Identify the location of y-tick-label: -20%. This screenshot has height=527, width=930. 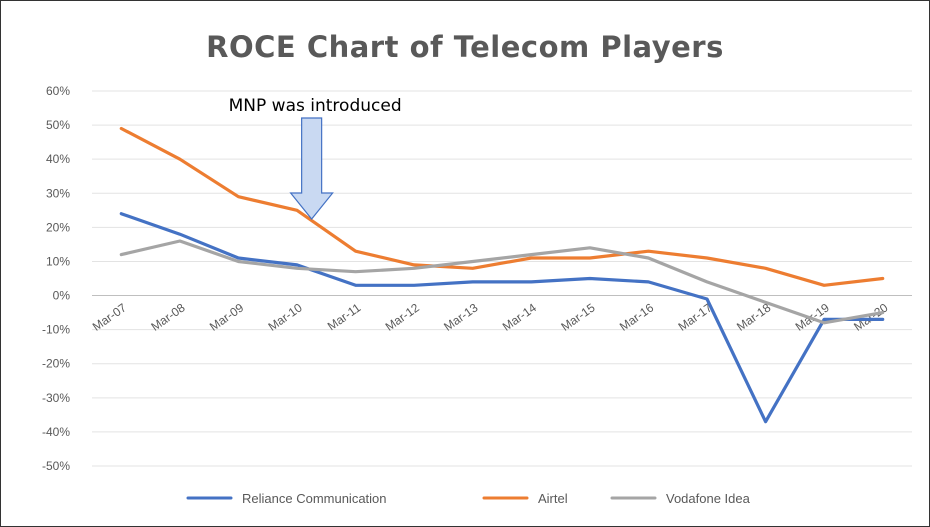
(56, 364).